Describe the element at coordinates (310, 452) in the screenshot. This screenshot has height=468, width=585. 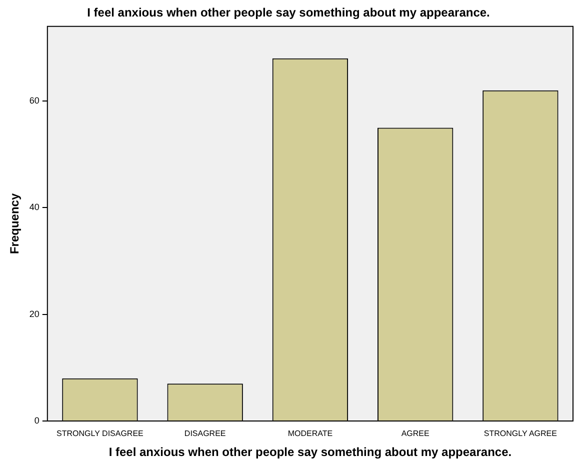
I see `x-axis-title: I feel anxious when other people say something about my appearance.` at that location.